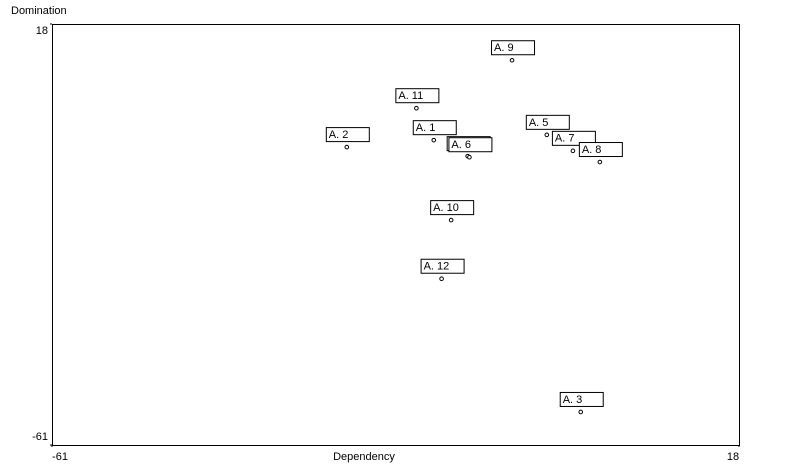 The height and width of the screenshot is (470, 792). Describe the element at coordinates (539, 123) in the screenshot. I see `point-label: A. 5` at that location.